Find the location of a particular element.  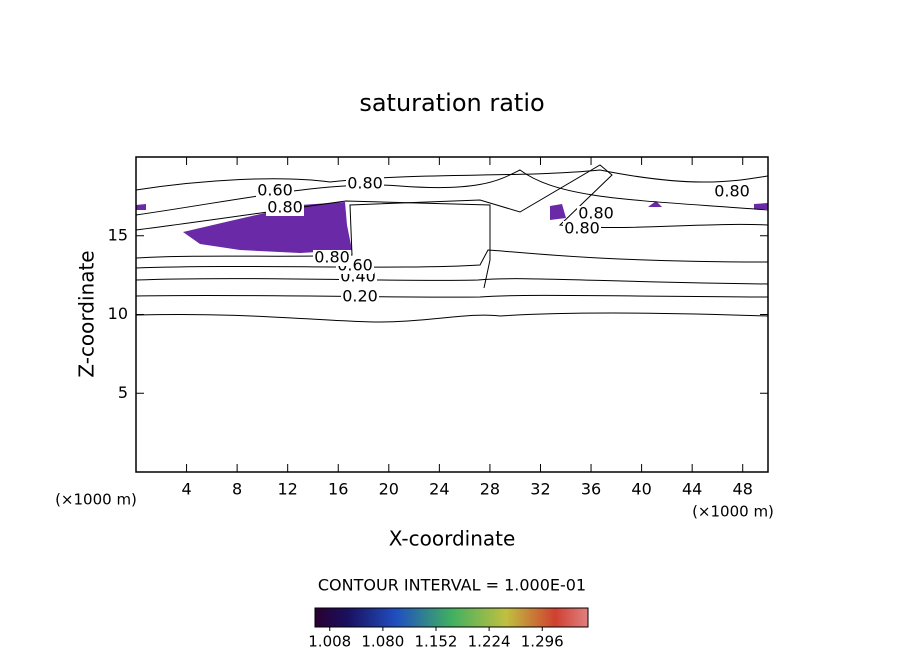

colorbar is located at coordinates (451, 617).